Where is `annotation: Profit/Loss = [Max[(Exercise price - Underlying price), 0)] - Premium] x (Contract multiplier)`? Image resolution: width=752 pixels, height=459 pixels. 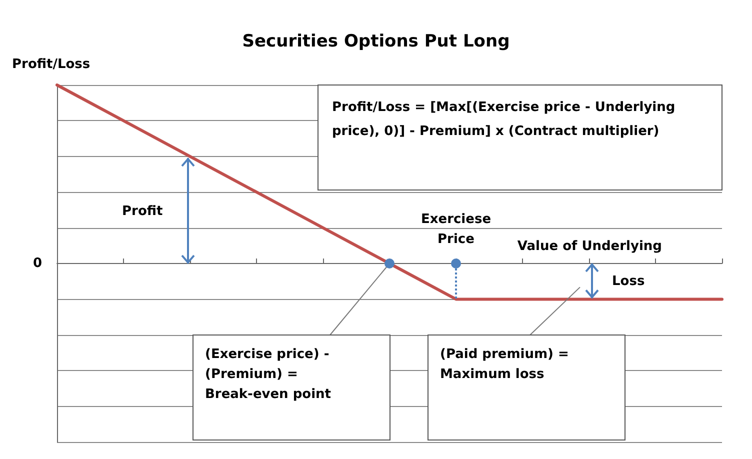
annotation: Profit/Loss = [Max[(Exercise price - Underlying price), 0)] - Premium] x (Contract multiplier) is located at coordinates (504, 120).